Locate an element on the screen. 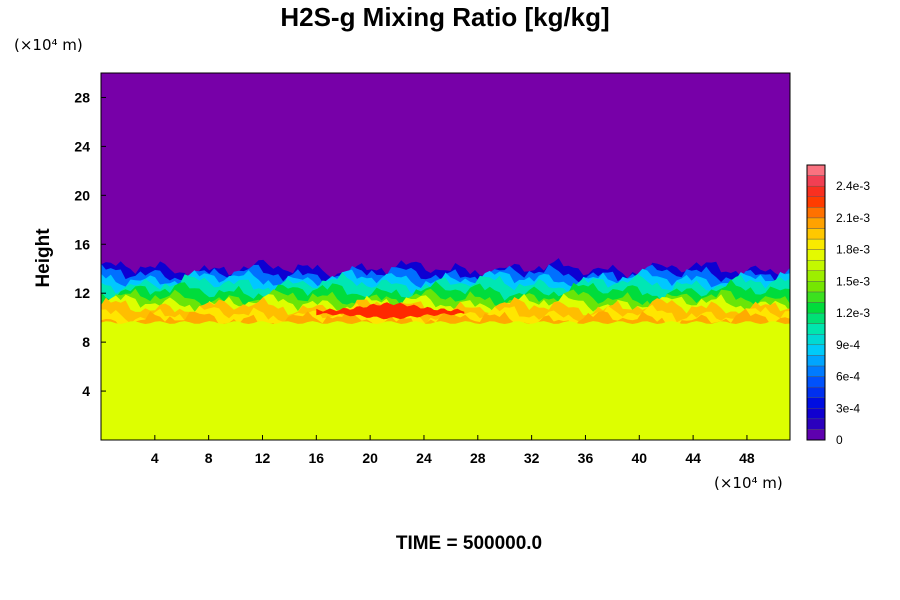 This screenshot has height=600, width=900. time-label: TIME = 500000.0 is located at coordinates (469, 543).